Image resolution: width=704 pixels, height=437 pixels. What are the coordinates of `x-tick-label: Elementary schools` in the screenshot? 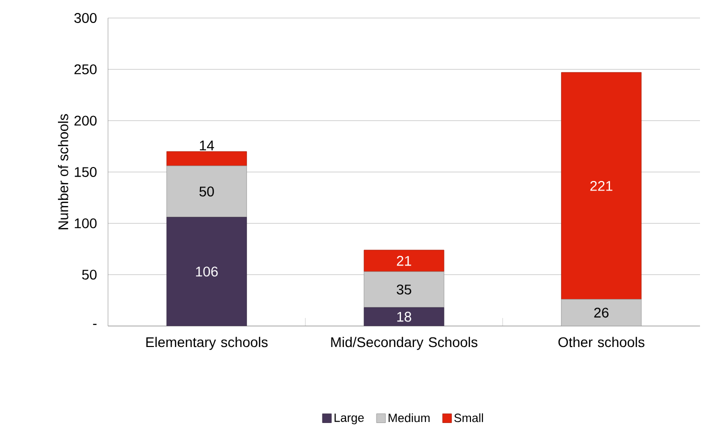 It's located at (207, 343).